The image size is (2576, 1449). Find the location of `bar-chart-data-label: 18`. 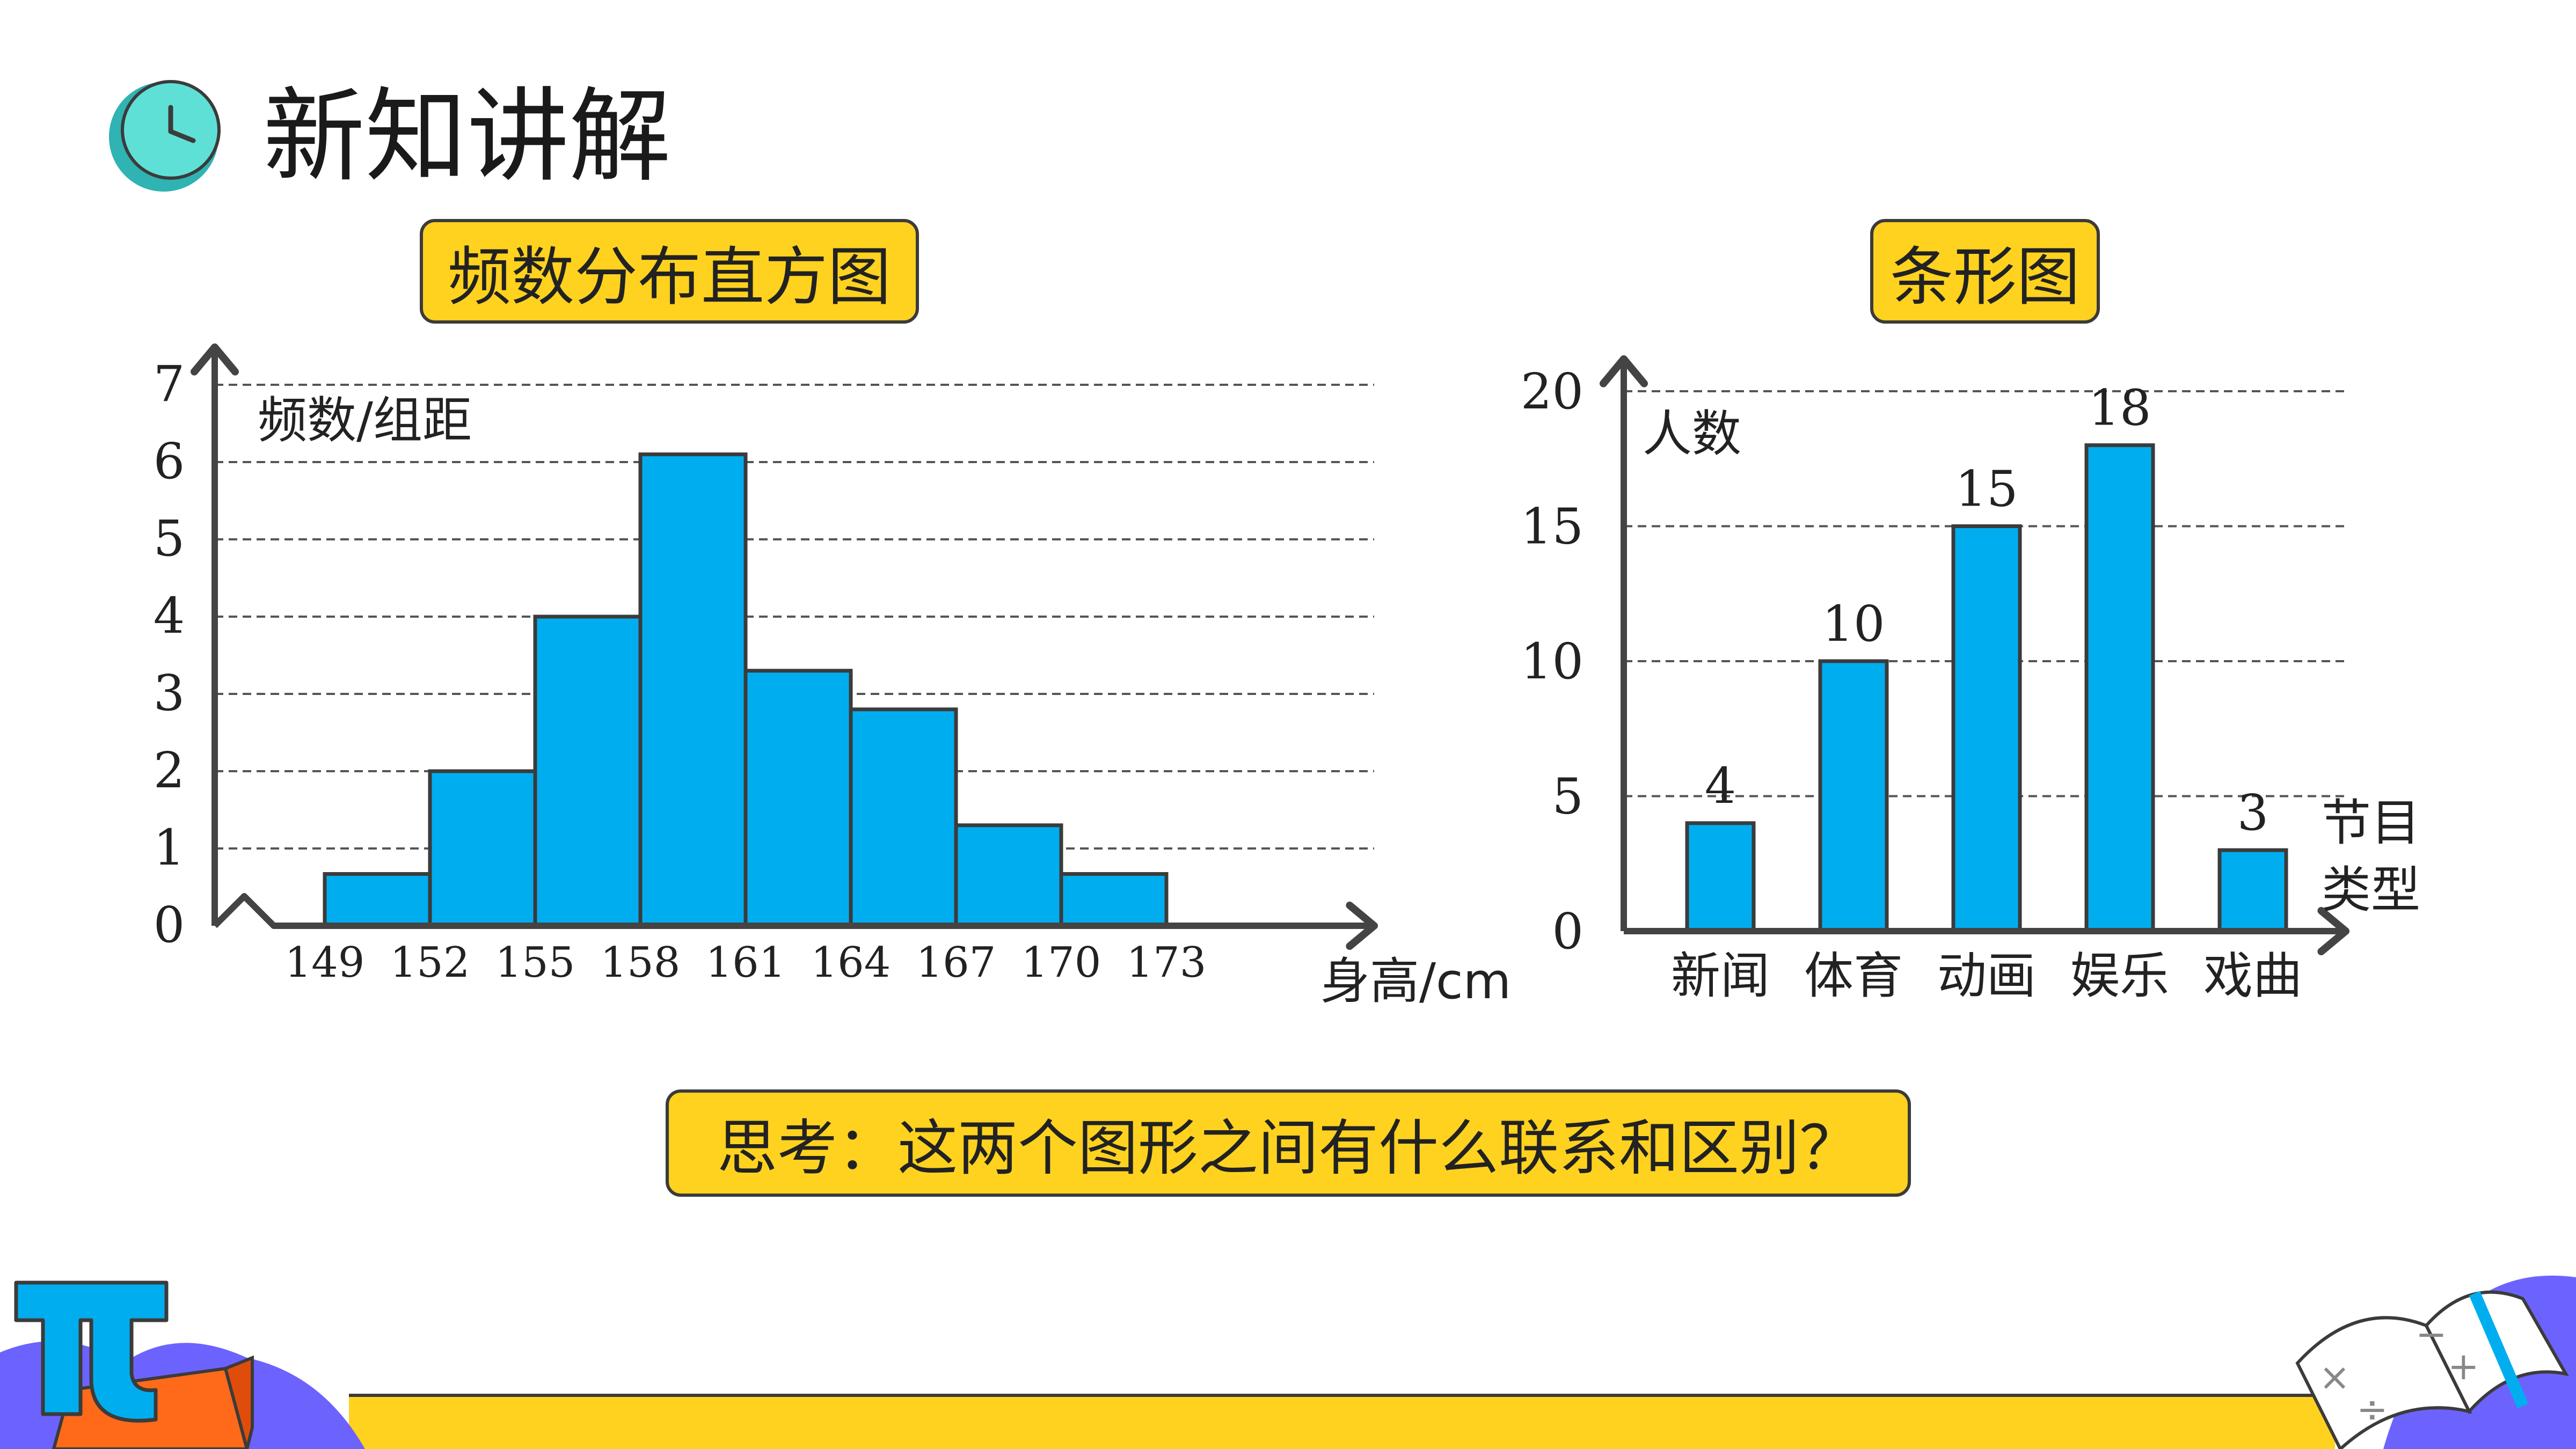

bar-chart-data-label: 18 is located at coordinates (2119, 408).